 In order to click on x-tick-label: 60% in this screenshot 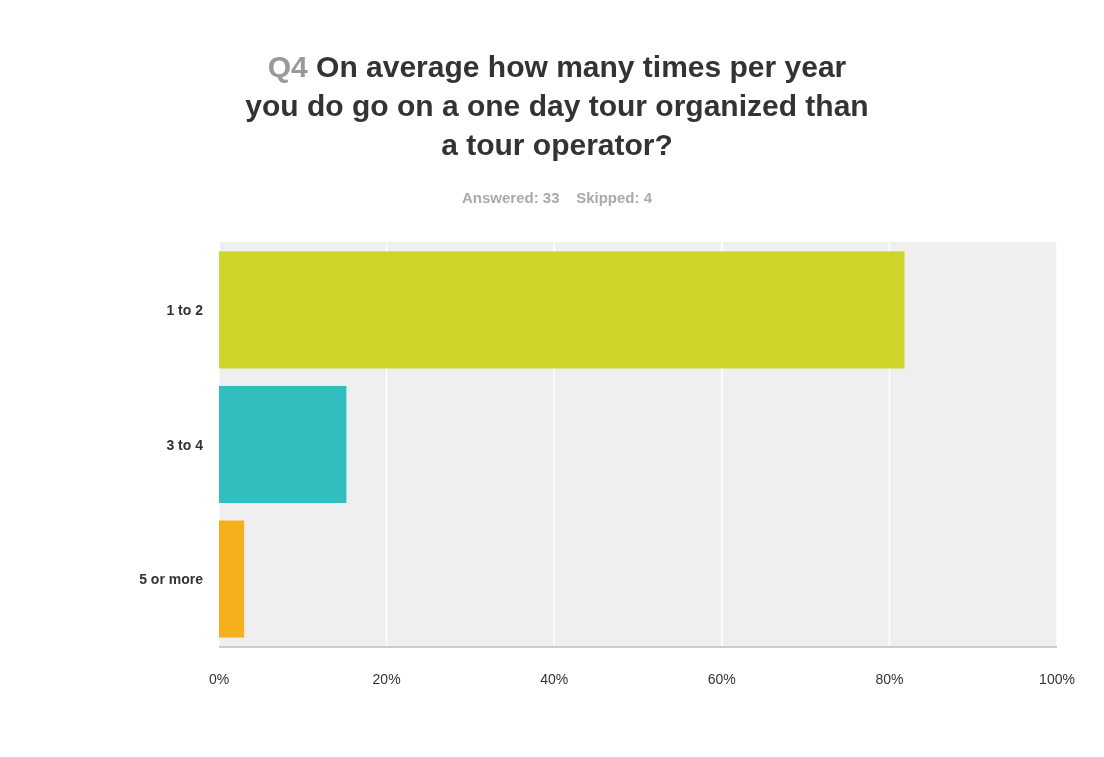, I will do `click(721, 679)`.